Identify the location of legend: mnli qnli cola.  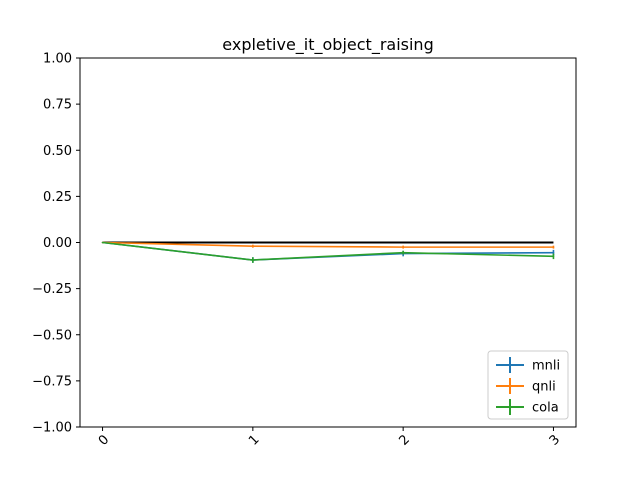
(528, 385).